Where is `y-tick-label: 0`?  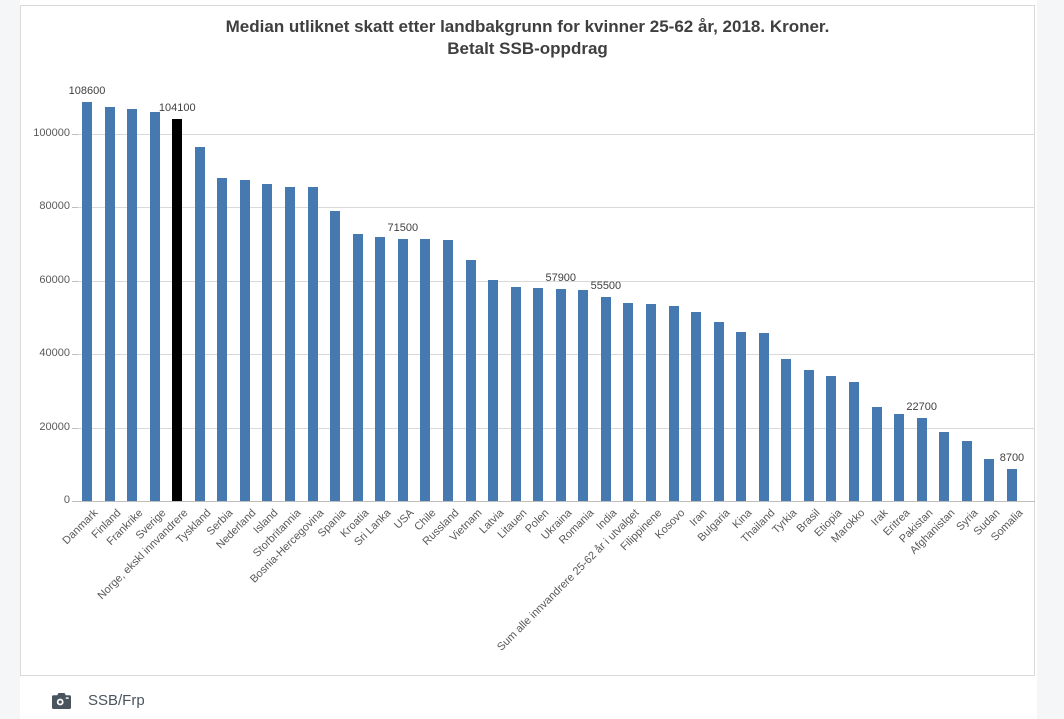
y-tick-label: 0 is located at coordinates (66, 500).